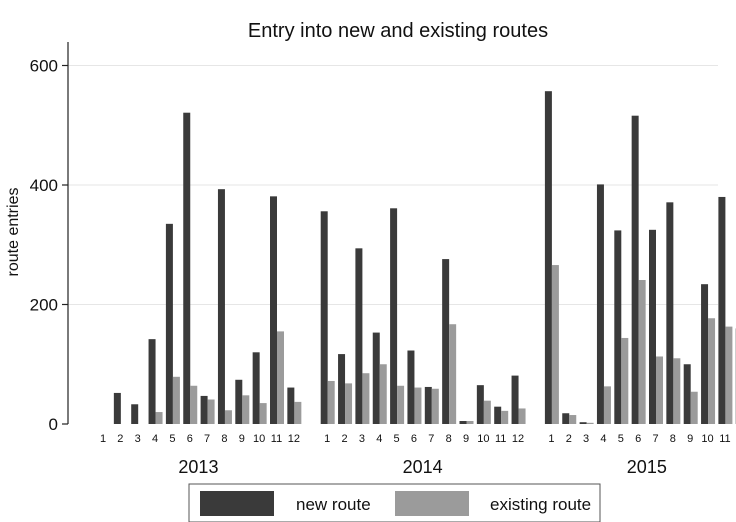 The width and height of the screenshot is (736, 522). What do you see at coordinates (432, 503) in the screenshot?
I see `legend-swatch-existing-route` at bounding box center [432, 503].